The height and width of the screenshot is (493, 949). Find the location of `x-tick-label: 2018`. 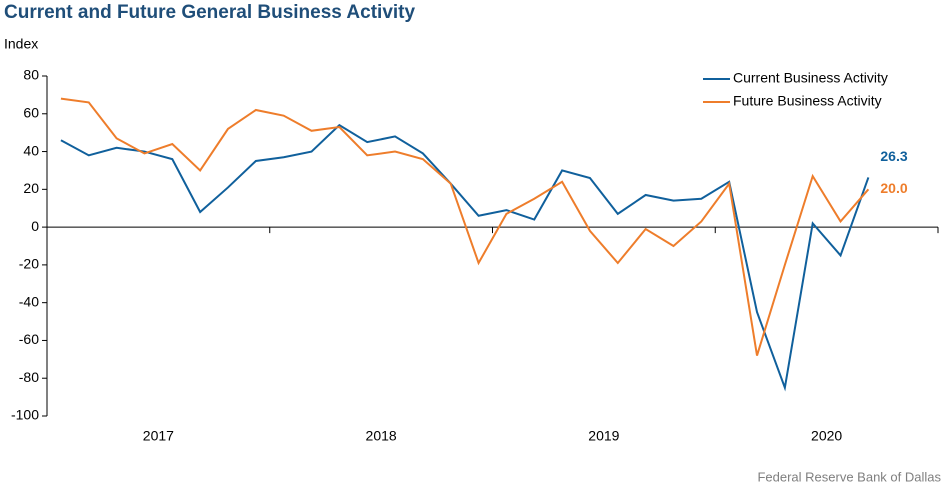

x-tick-label: 2018 is located at coordinates (381, 436).